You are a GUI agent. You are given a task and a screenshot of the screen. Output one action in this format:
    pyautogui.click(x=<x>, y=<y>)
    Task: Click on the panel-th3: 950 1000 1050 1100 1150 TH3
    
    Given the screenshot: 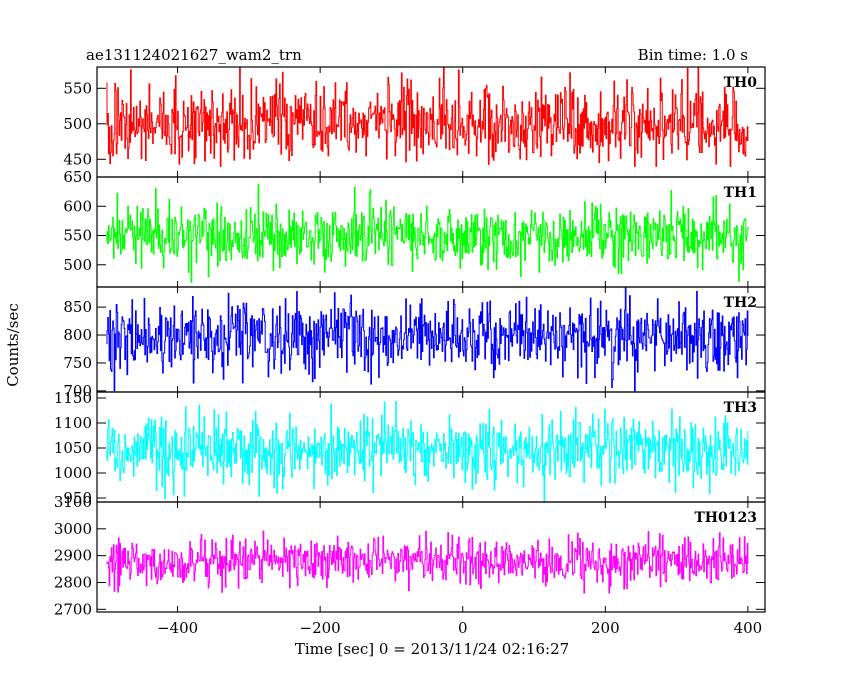 What is the action you would take?
    pyautogui.click(x=410, y=448)
    